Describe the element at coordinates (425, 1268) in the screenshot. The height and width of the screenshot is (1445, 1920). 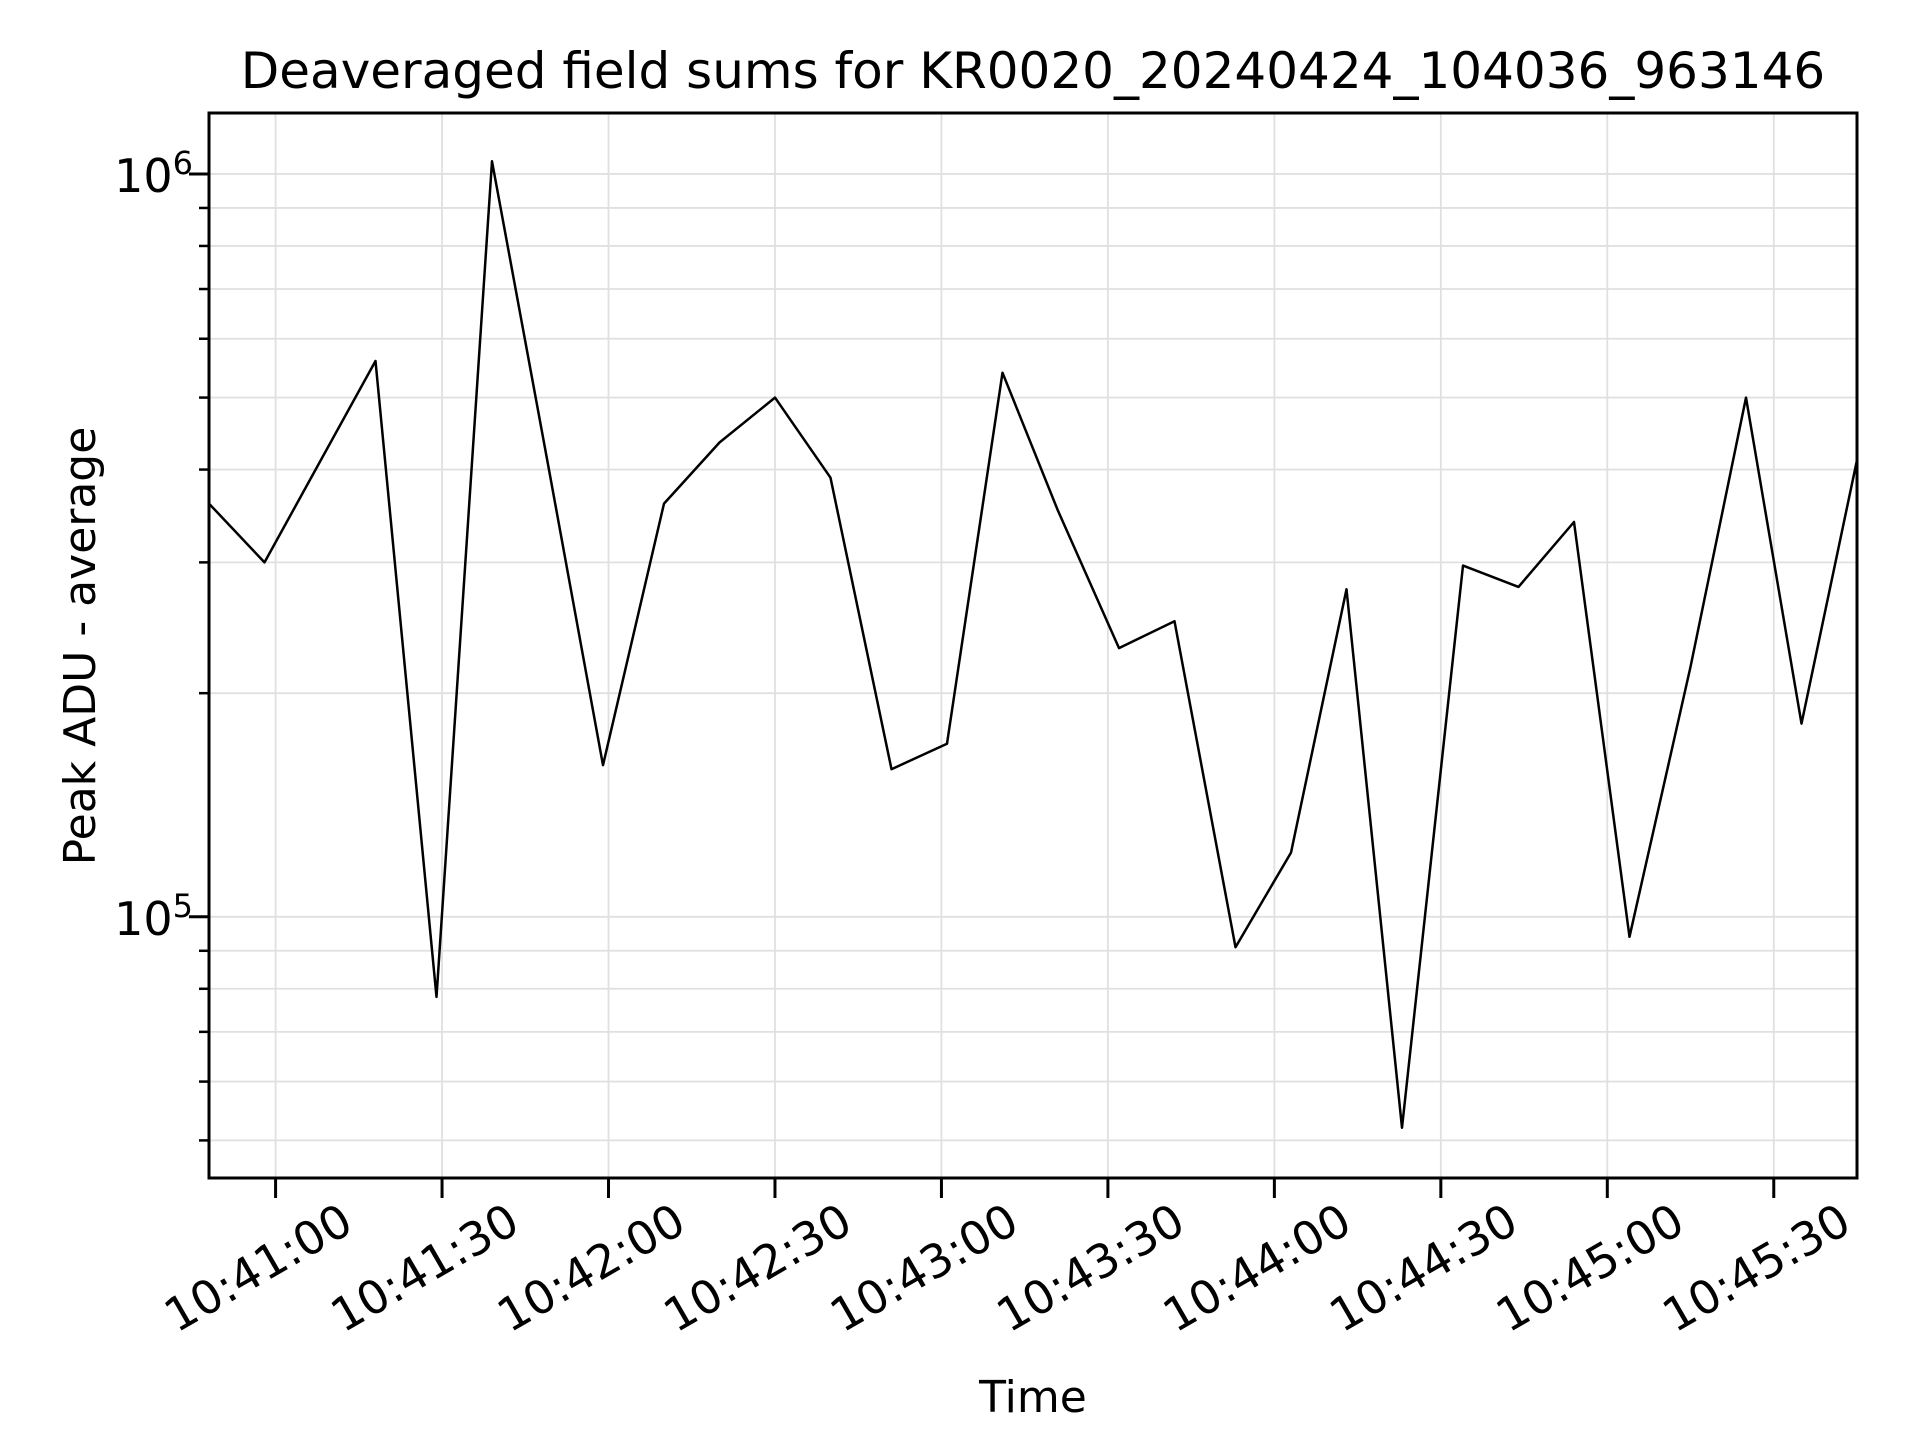
I see `x-tick-label: 10:41:30` at that location.